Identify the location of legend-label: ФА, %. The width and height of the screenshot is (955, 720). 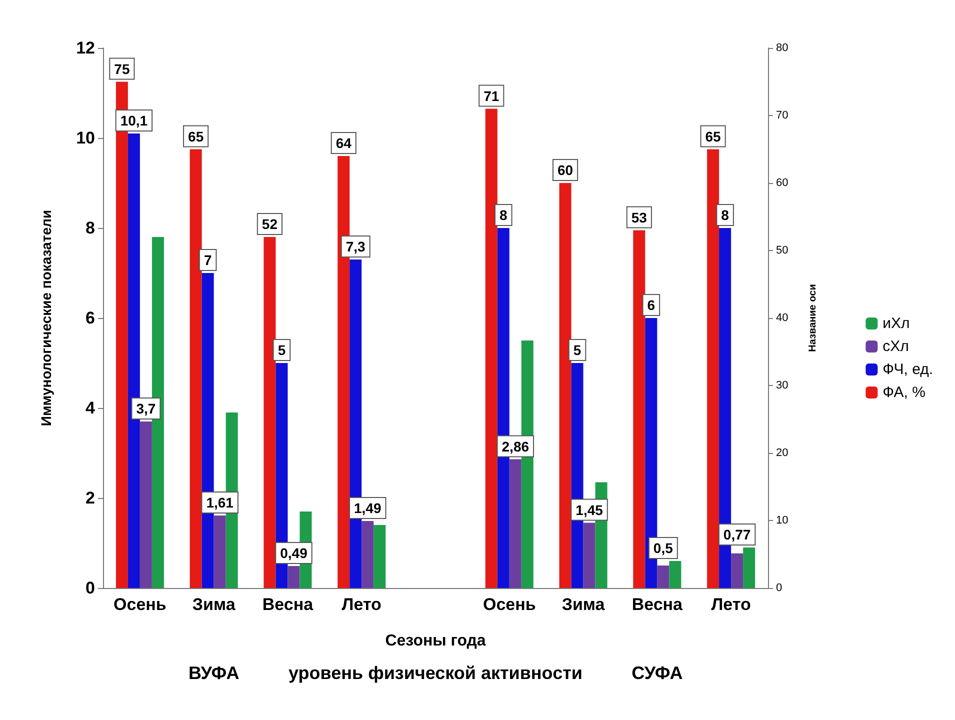
(904, 392).